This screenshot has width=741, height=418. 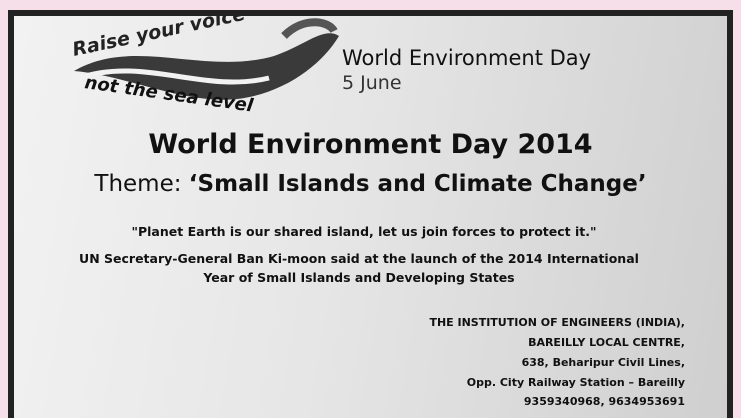 I want to click on theme-text: ‘Small Islands and Climate Change’, so click(x=417, y=184).